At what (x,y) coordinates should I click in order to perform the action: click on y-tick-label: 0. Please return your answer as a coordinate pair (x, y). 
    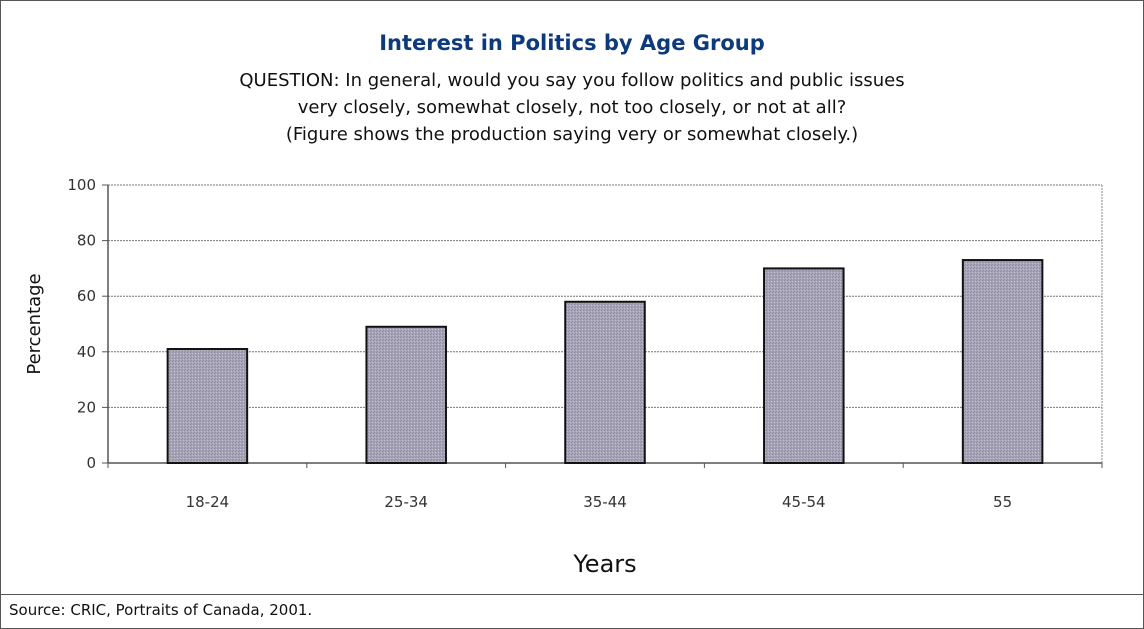
    Looking at the image, I should click on (91, 463).